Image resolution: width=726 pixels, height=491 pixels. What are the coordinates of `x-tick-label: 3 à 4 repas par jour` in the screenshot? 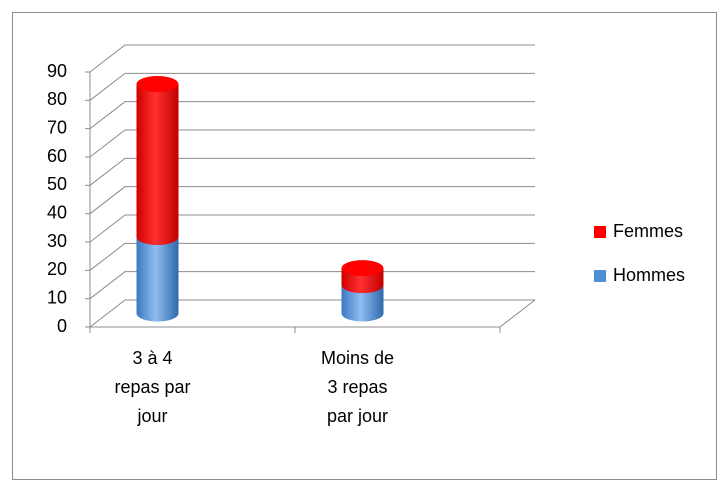 It's located at (152, 387).